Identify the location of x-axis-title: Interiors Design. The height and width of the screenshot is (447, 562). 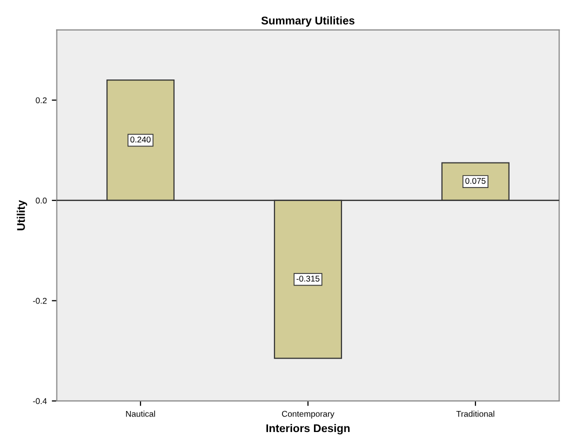
(308, 429).